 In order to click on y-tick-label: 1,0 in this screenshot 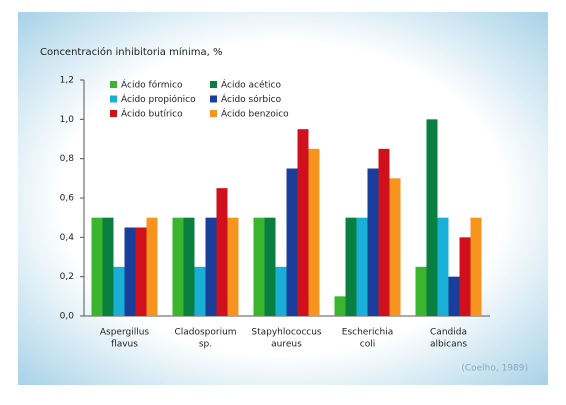, I will do `click(67, 120)`.